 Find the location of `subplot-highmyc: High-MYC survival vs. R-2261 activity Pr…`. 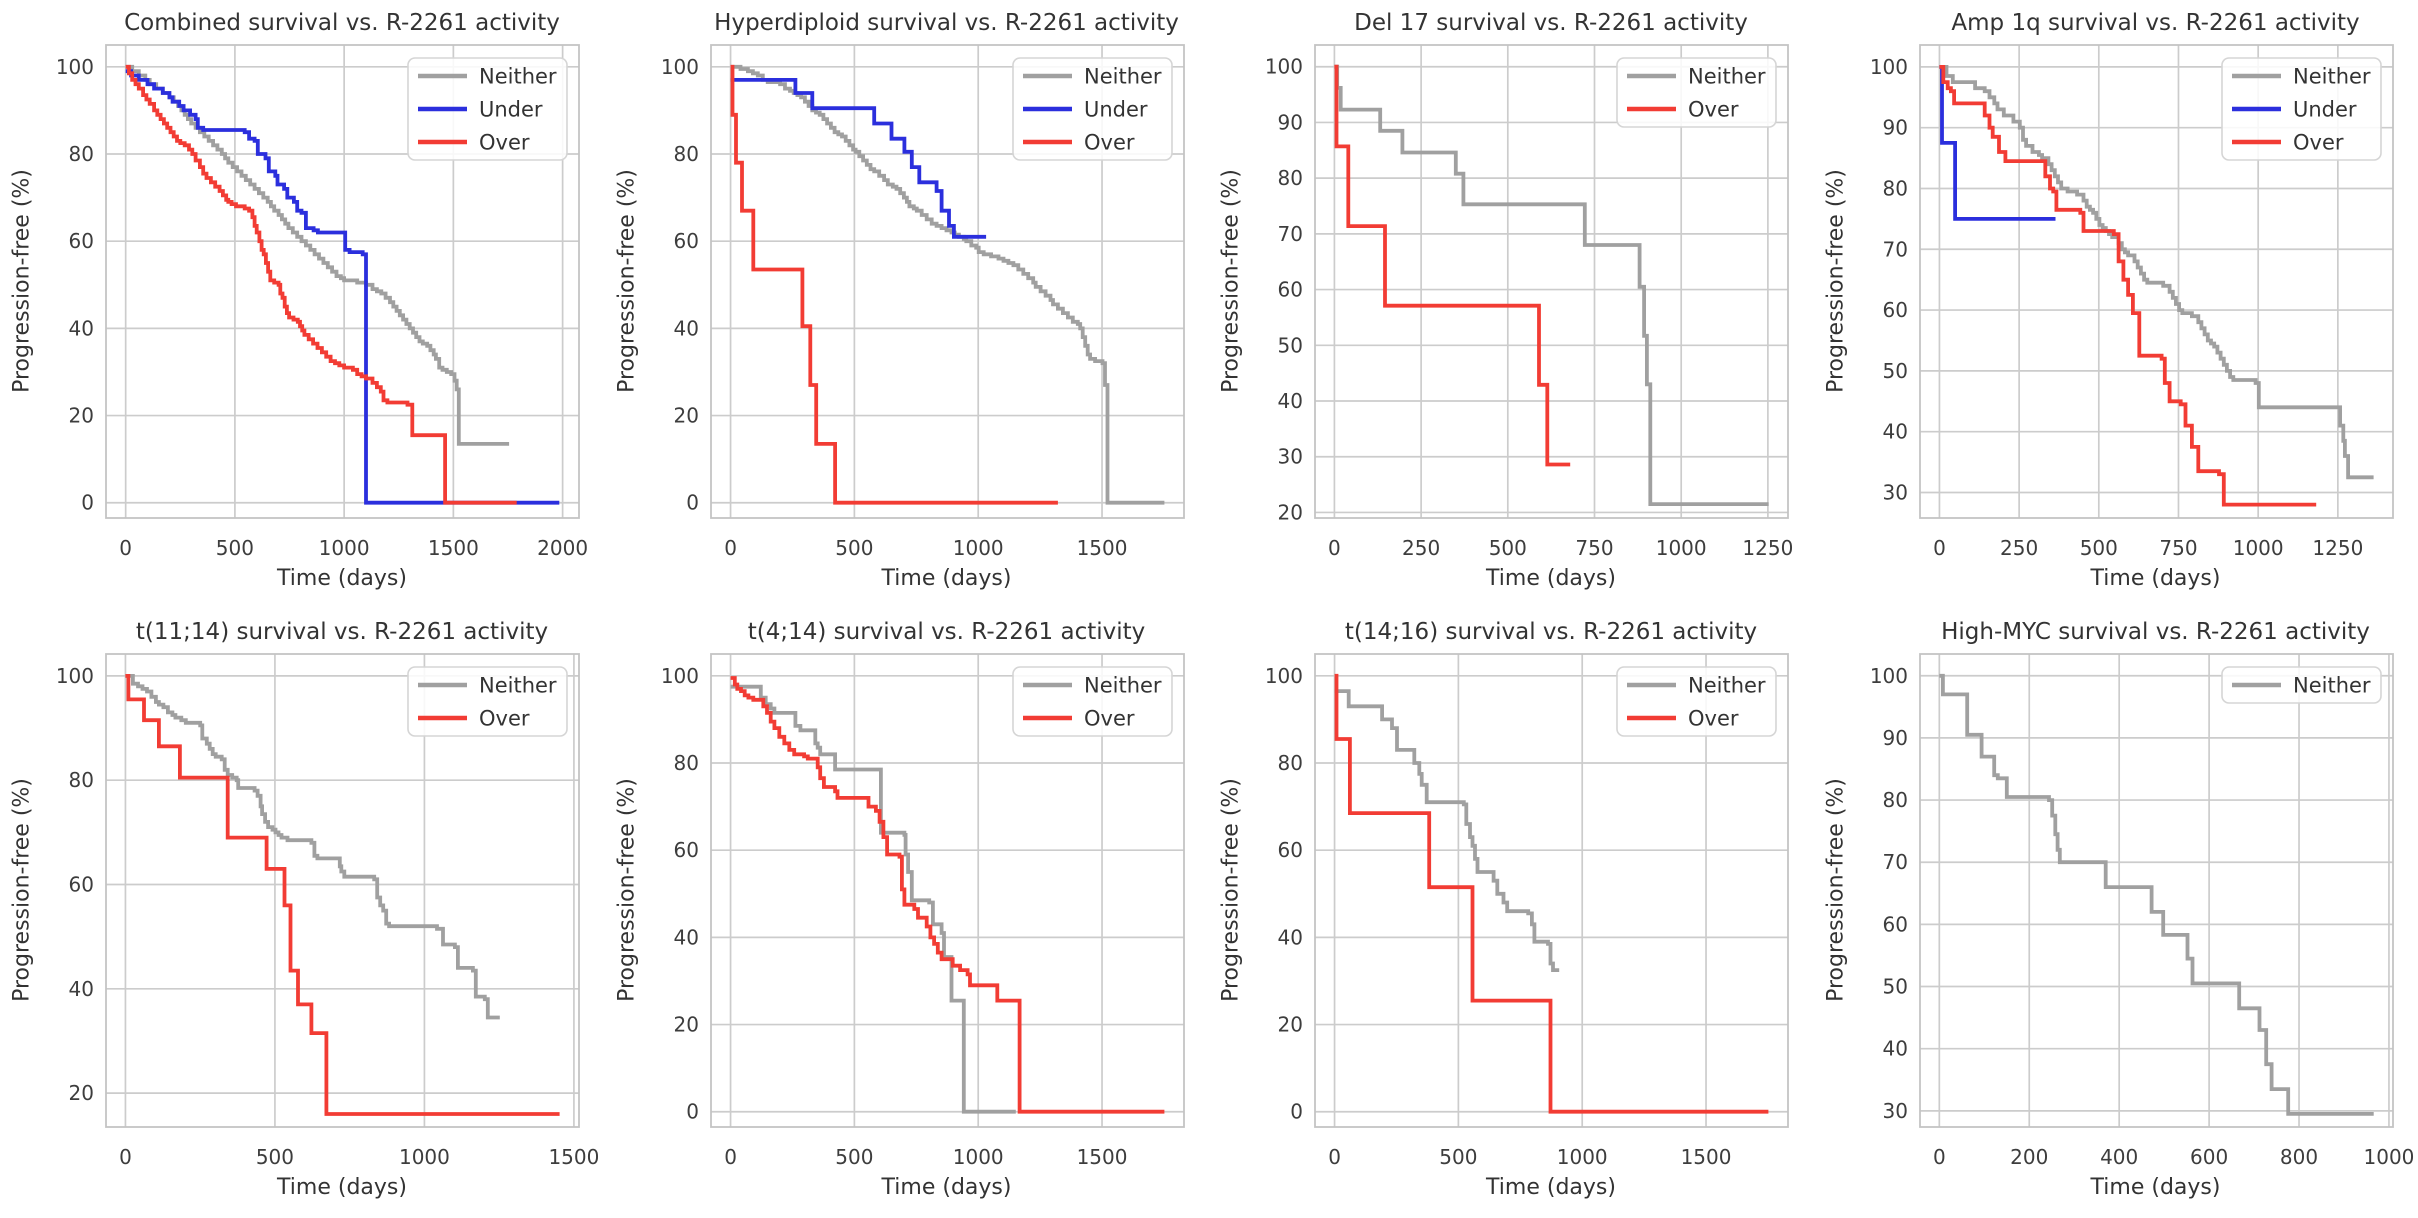

subplot-highmyc: High-MYC survival vs. R-2261 activity Pr… is located at coordinates (2116, 913).